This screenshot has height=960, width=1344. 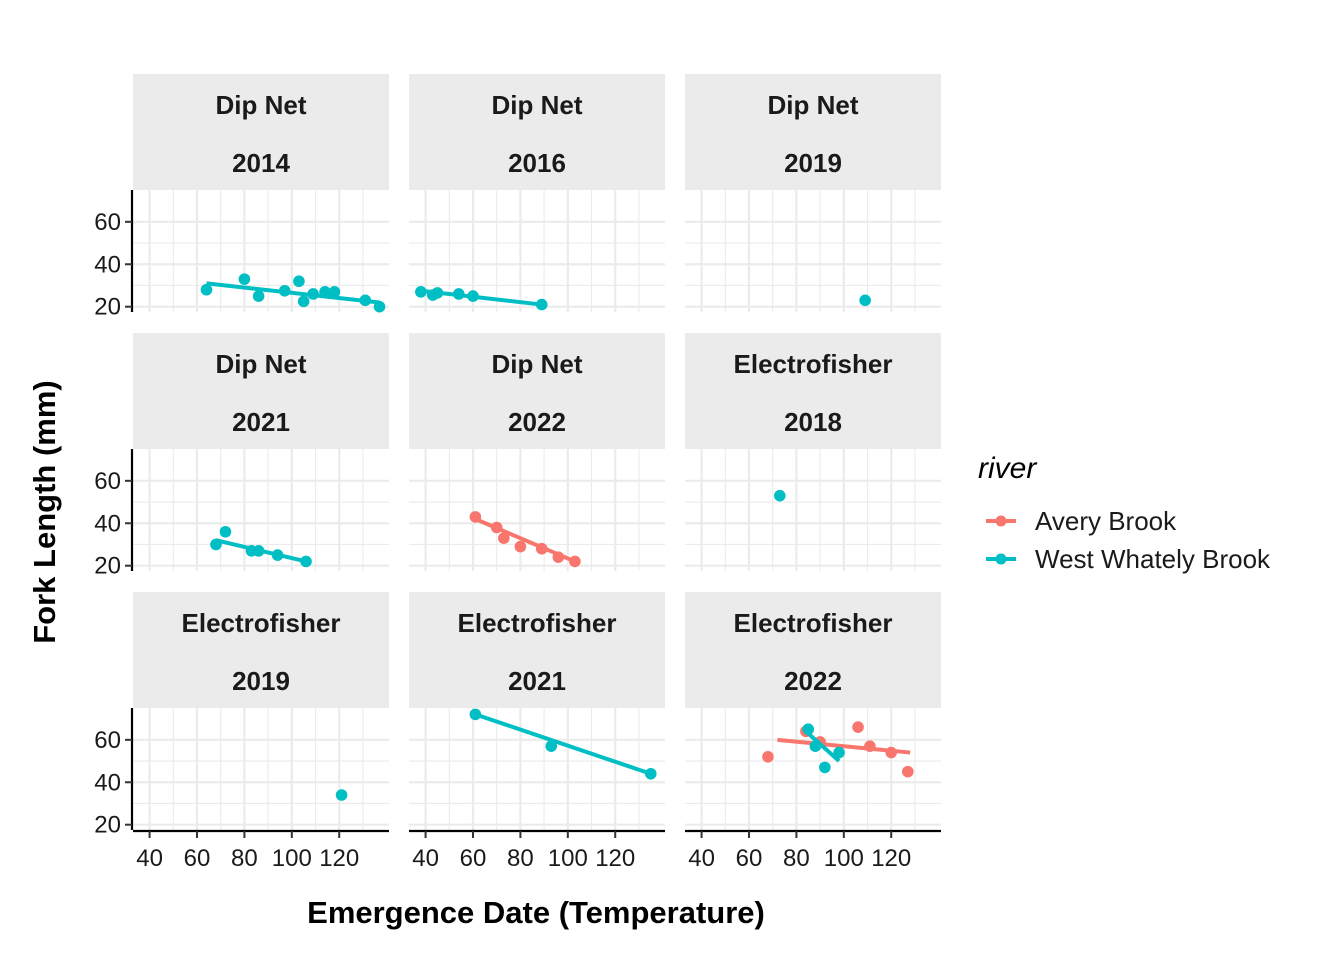 I want to click on x-tick-label: 60, so click(x=749, y=858).